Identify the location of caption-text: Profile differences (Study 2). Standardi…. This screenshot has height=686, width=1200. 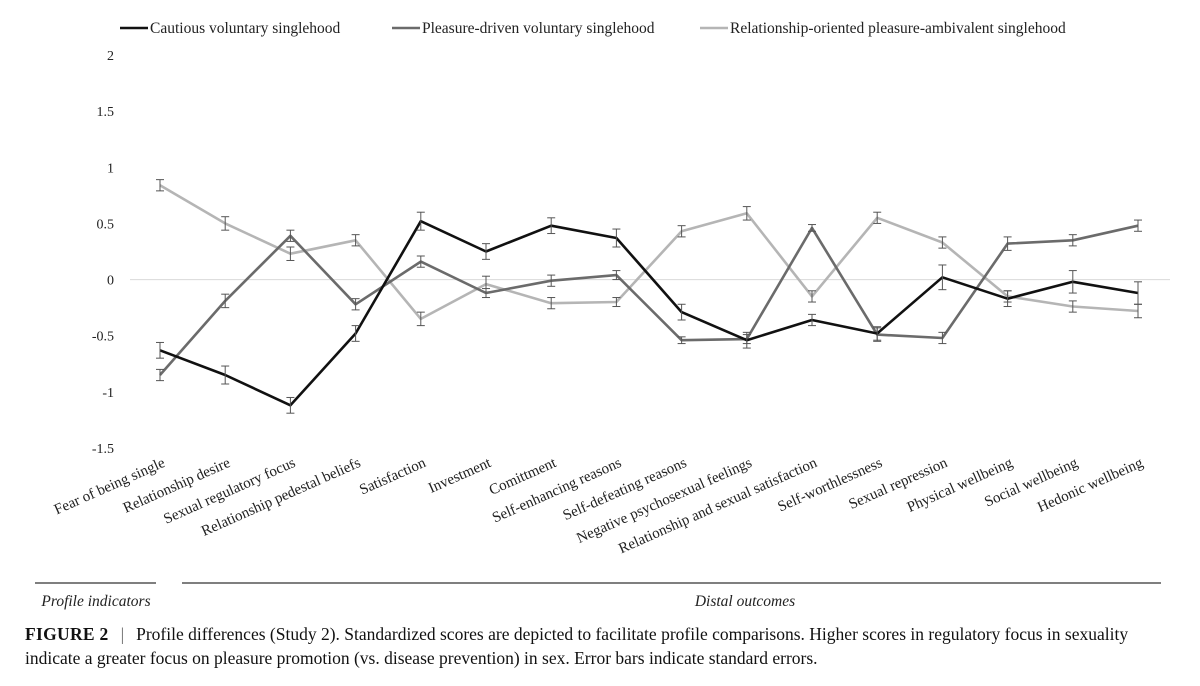
(577, 646).